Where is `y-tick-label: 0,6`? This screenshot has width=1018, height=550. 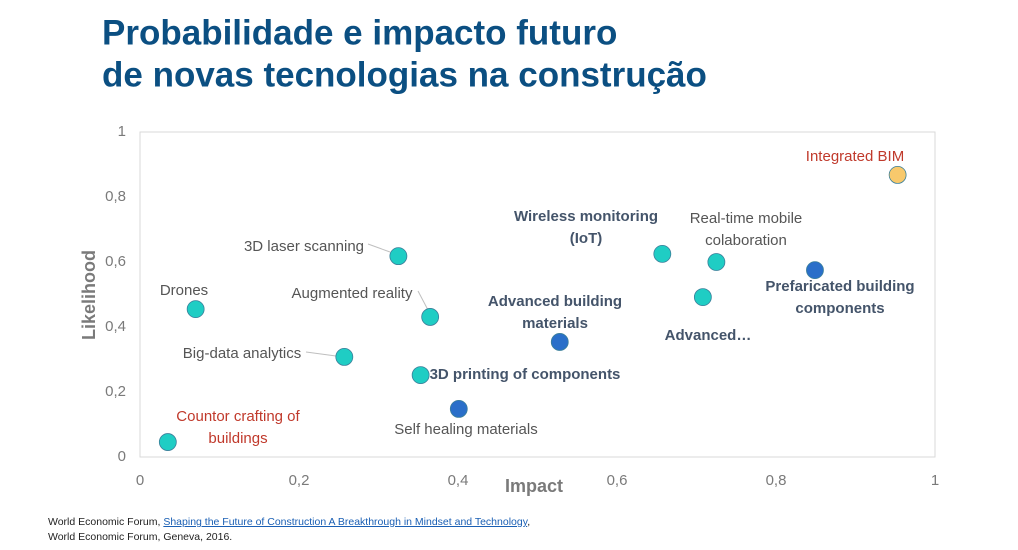 y-tick-label: 0,6 is located at coordinates (115, 261).